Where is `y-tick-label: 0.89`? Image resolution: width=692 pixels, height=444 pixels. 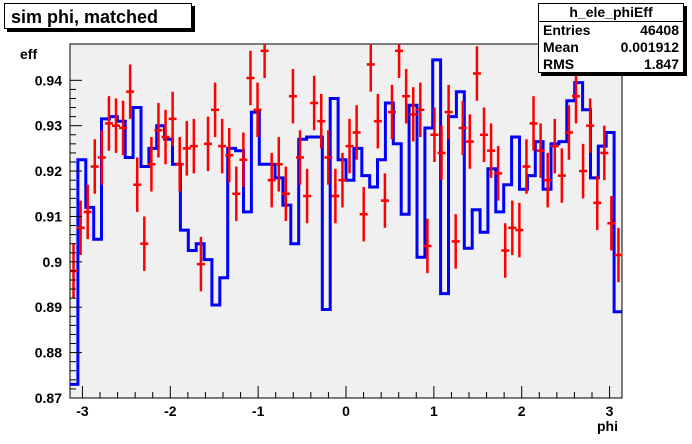
y-tick-label: 0.89 is located at coordinates (48, 307).